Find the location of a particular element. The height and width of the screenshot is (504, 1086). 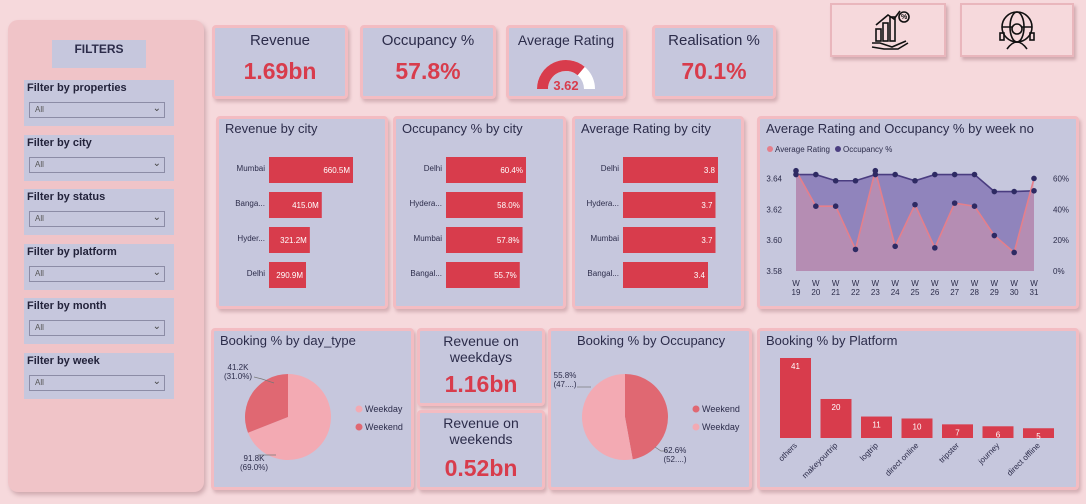

kpi-weekday-revenue-value: 1.16bn is located at coordinates (481, 384).